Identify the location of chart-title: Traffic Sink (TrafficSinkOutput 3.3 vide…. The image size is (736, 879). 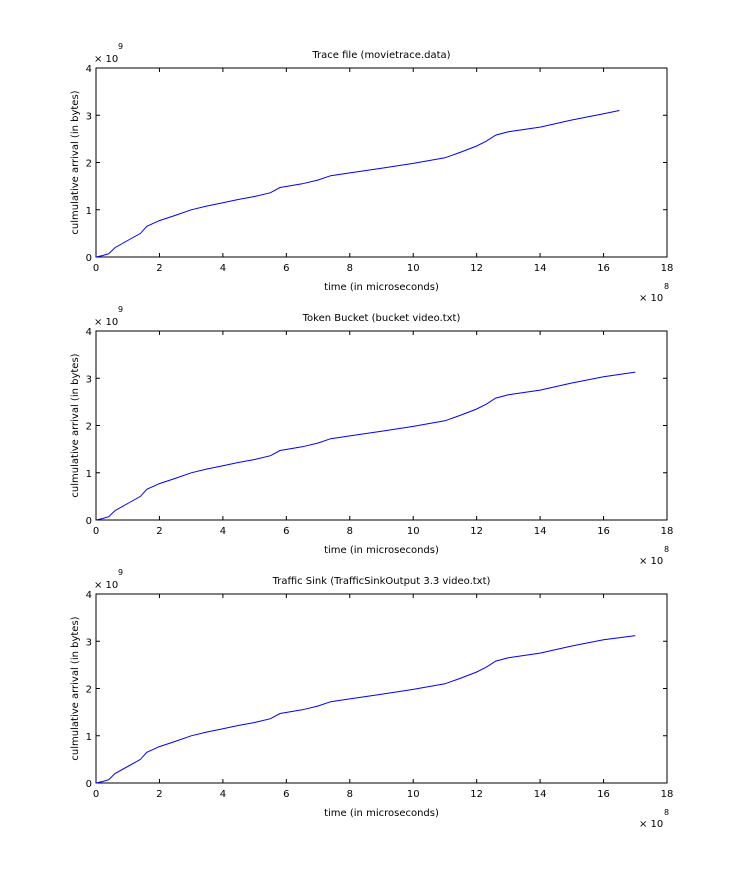
(381, 581).